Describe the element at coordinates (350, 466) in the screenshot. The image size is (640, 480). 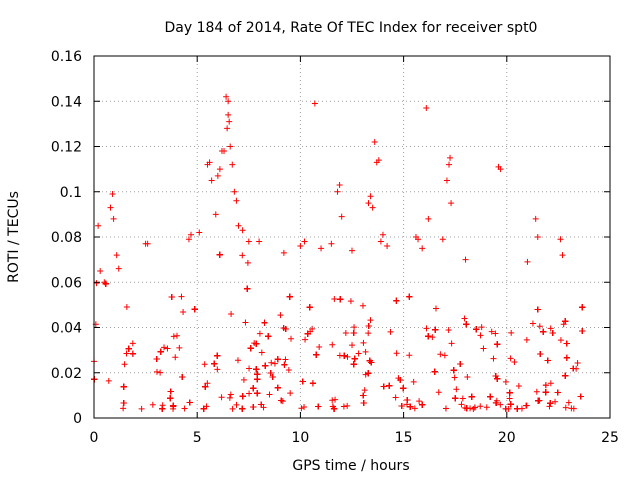
I see `x-axis-label: GPS time / hours` at that location.